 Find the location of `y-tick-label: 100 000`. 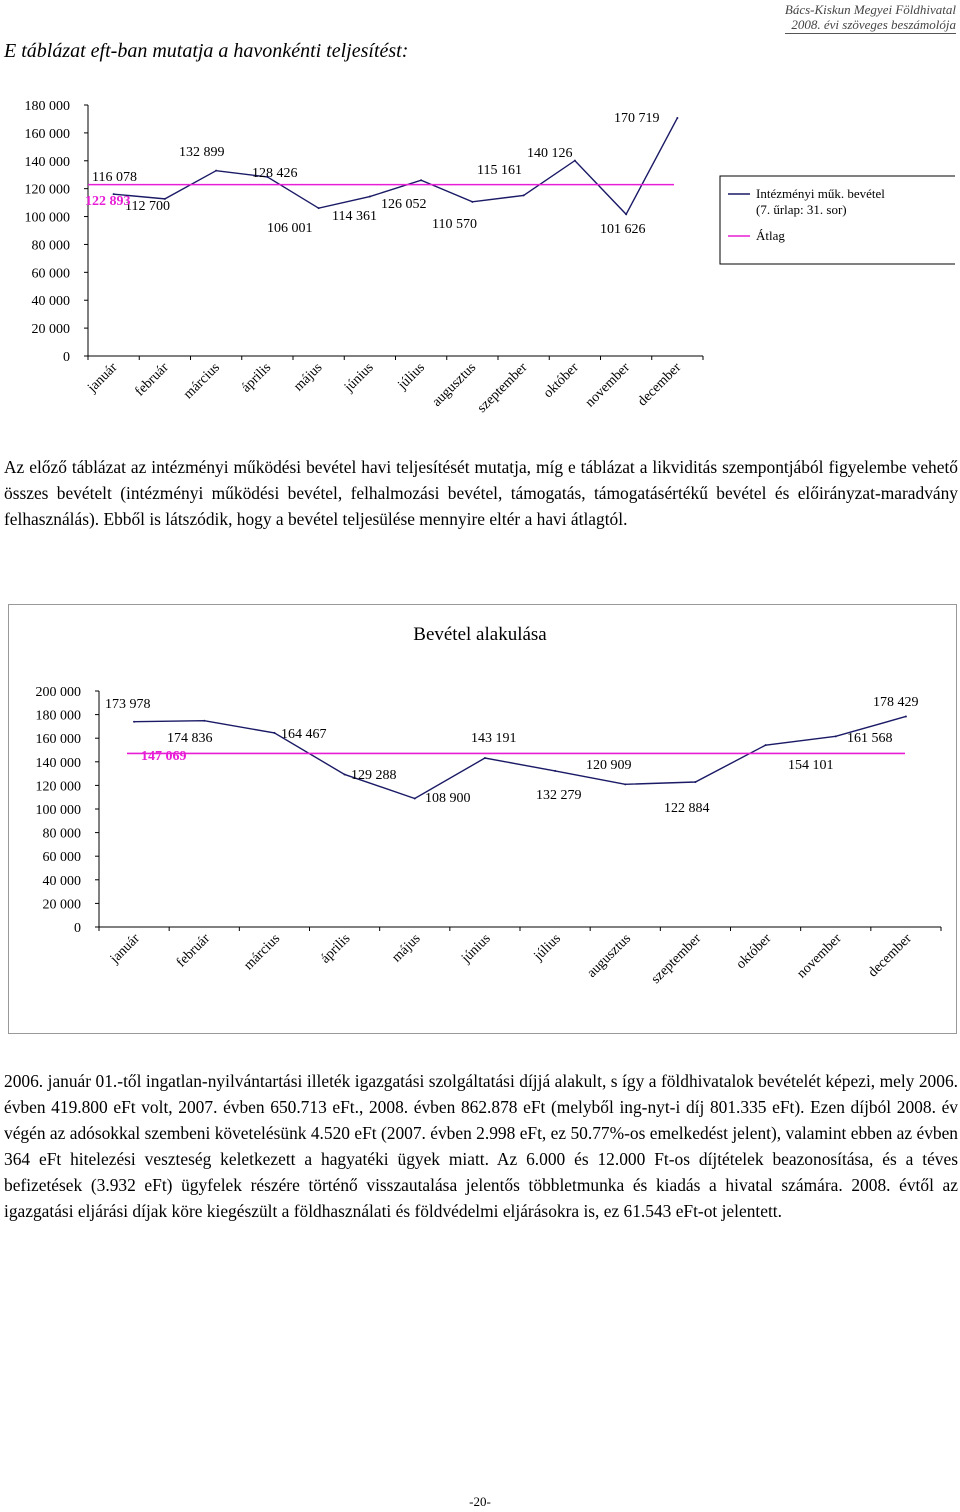

y-tick-label: 100 000 is located at coordinates (48, 218).